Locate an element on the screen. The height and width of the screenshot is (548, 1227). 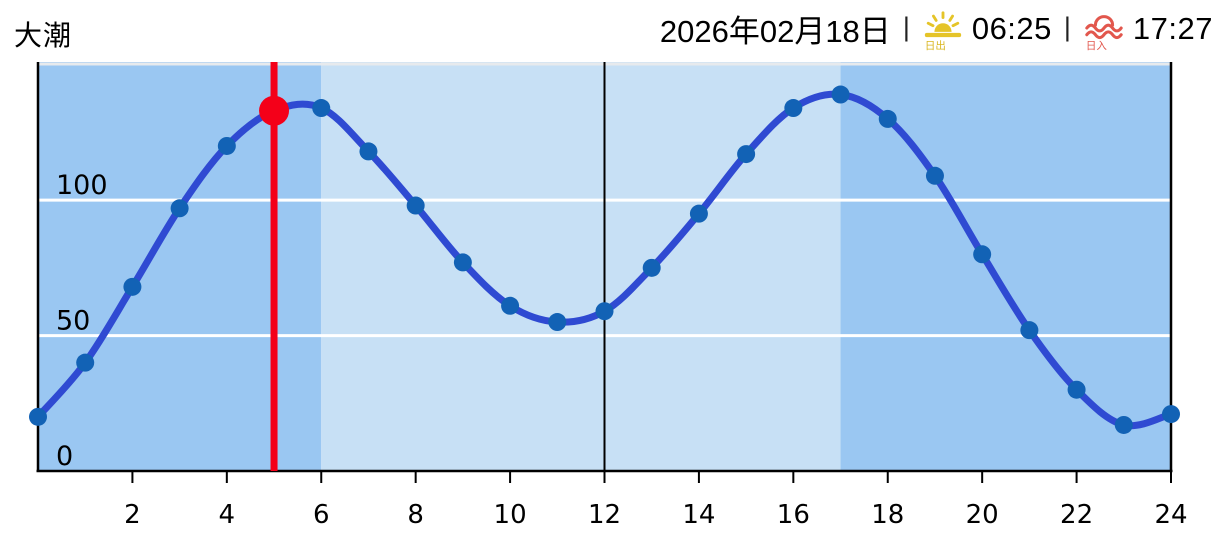
x-axis-label: 20 is located at coordinates (982, 515).